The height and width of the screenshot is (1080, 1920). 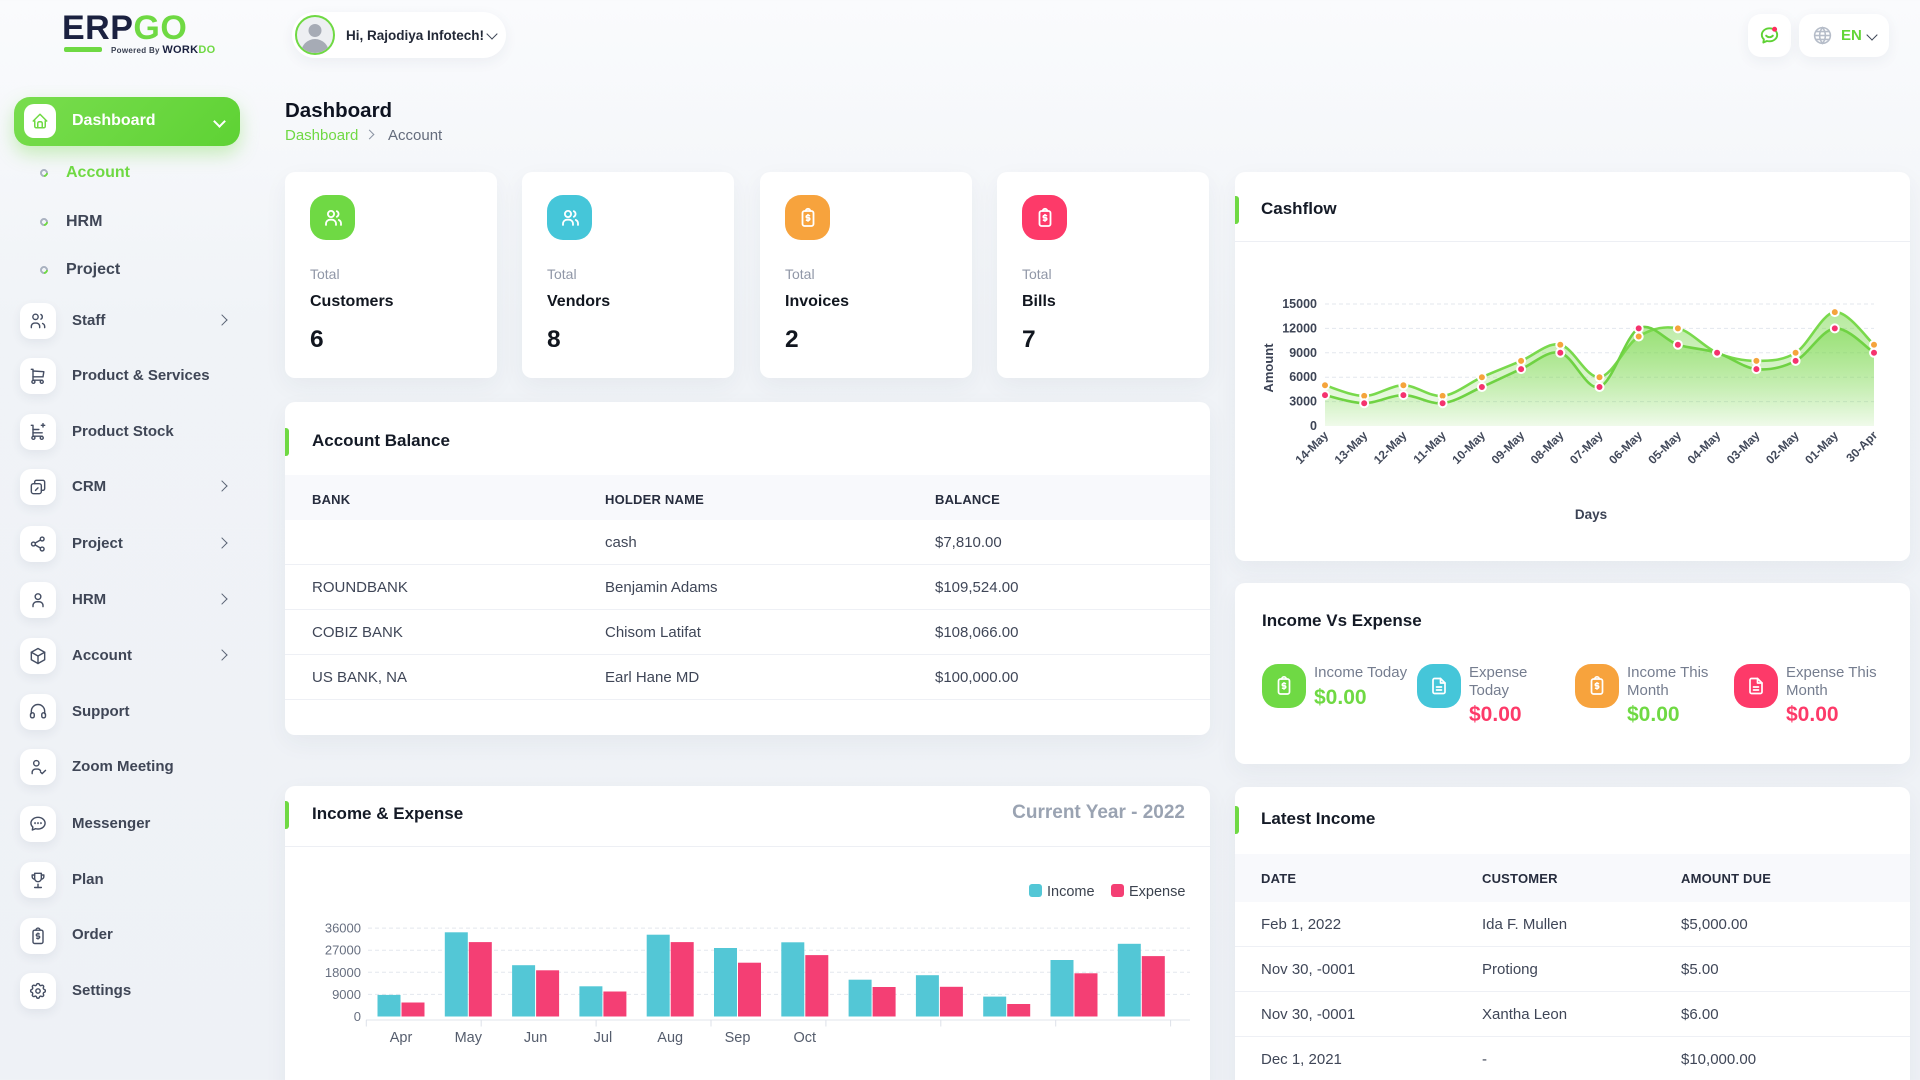 I want to click on svg-text: 09-May, so click(x=1508, y=447).